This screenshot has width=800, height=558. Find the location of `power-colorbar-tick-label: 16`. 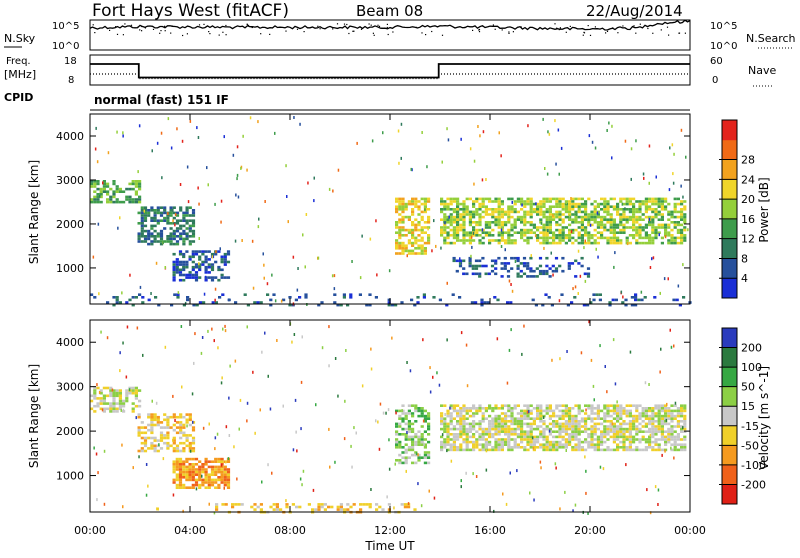

power-colorbar-tick-label: 16 is located at coordinates (748, 219).